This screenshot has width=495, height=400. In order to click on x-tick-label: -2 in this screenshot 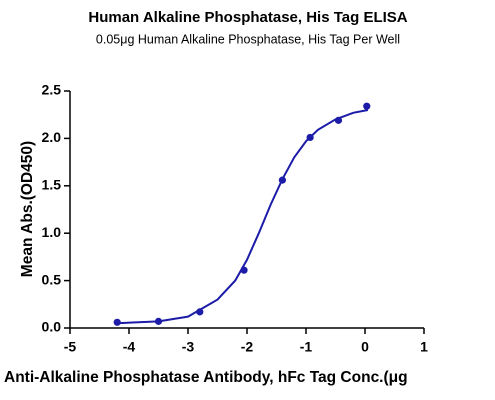, I will do `click(247, 347)`.